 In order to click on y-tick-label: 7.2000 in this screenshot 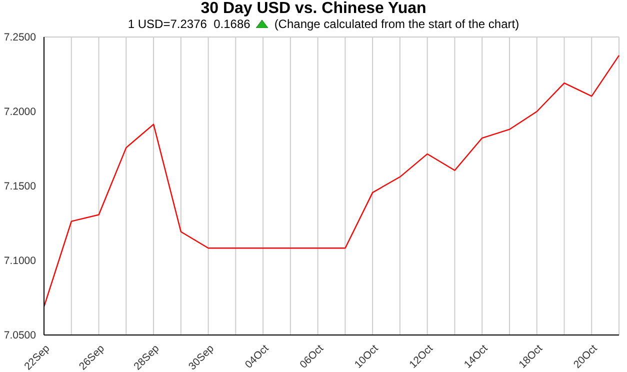, I will do `click(20, 112)`.